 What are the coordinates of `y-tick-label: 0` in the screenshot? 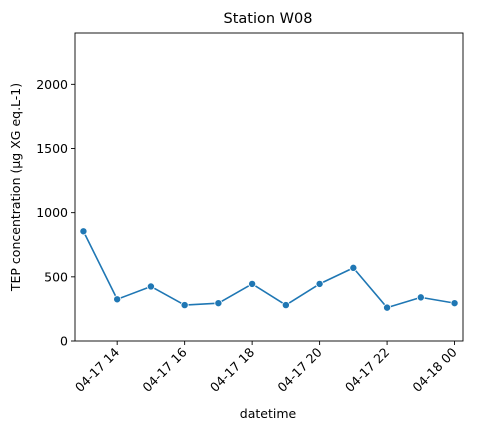 It's located at (64, 341).